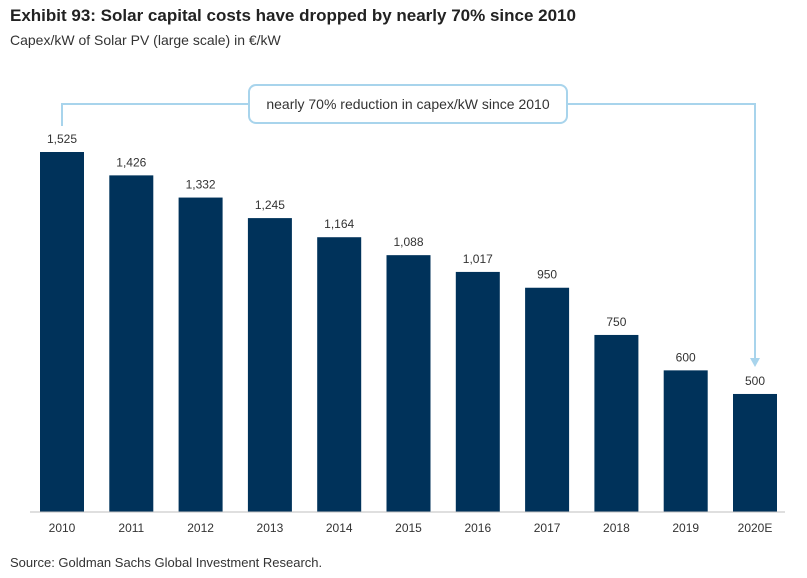  I want to click on value-label-2012: 1,332, so click(201, 185).